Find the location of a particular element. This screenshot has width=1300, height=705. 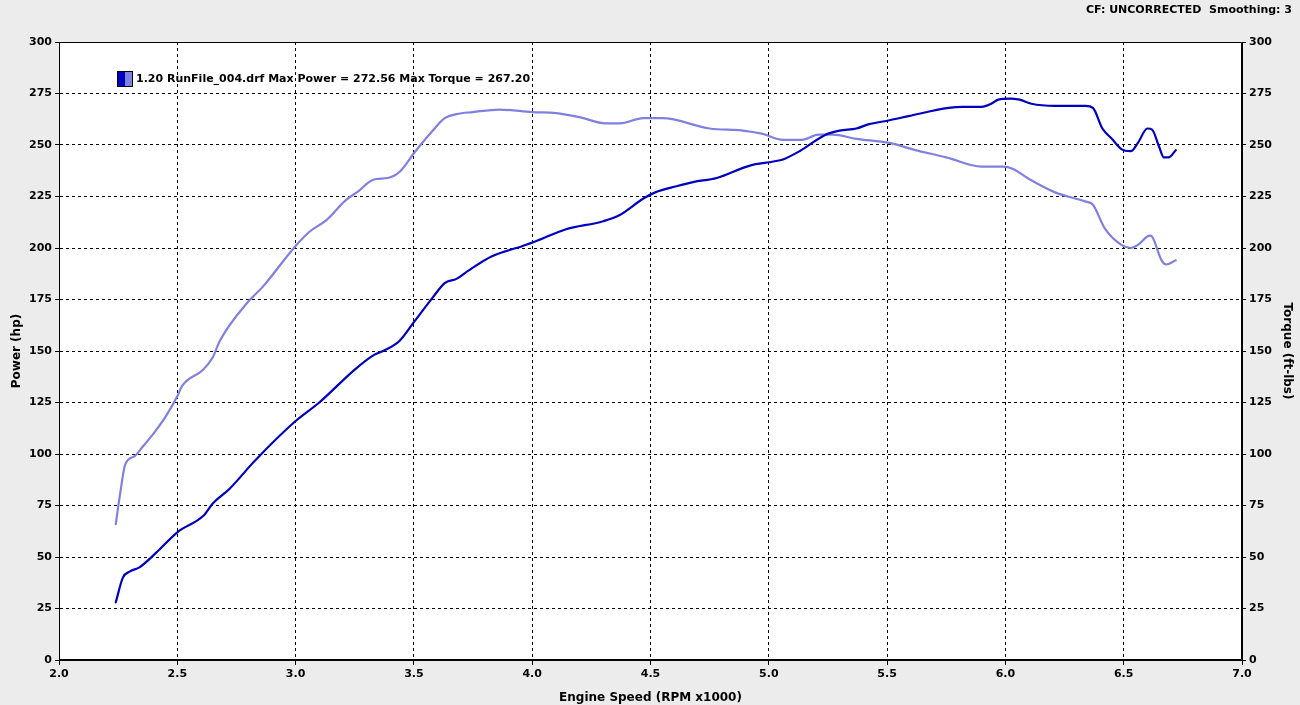

y-tick-label: 150 is located at coordinates (41, 350).